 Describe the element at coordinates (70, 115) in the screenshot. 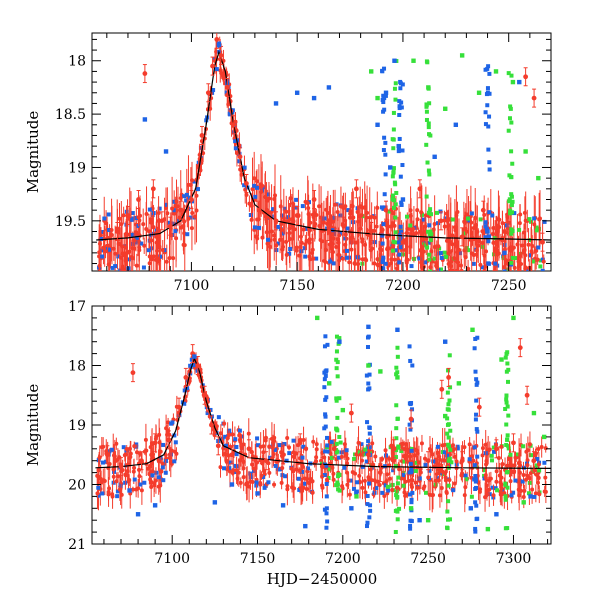

I see `y-tick-label: 18.5` at that location.